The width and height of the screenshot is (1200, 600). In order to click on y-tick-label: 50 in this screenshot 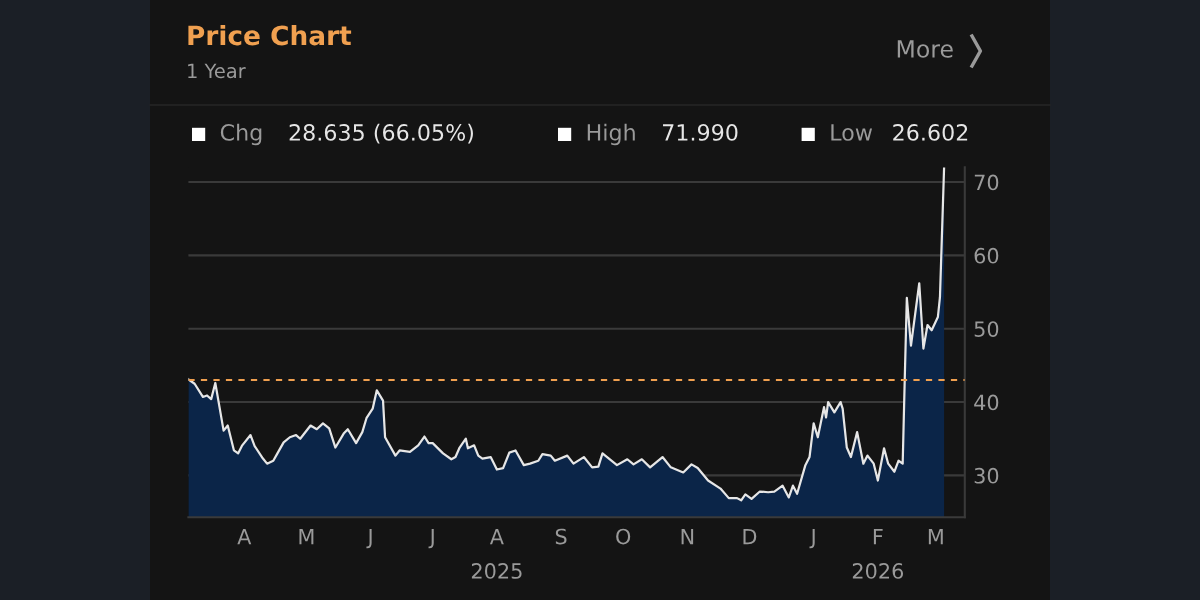, I will do `click(986, 329)`.